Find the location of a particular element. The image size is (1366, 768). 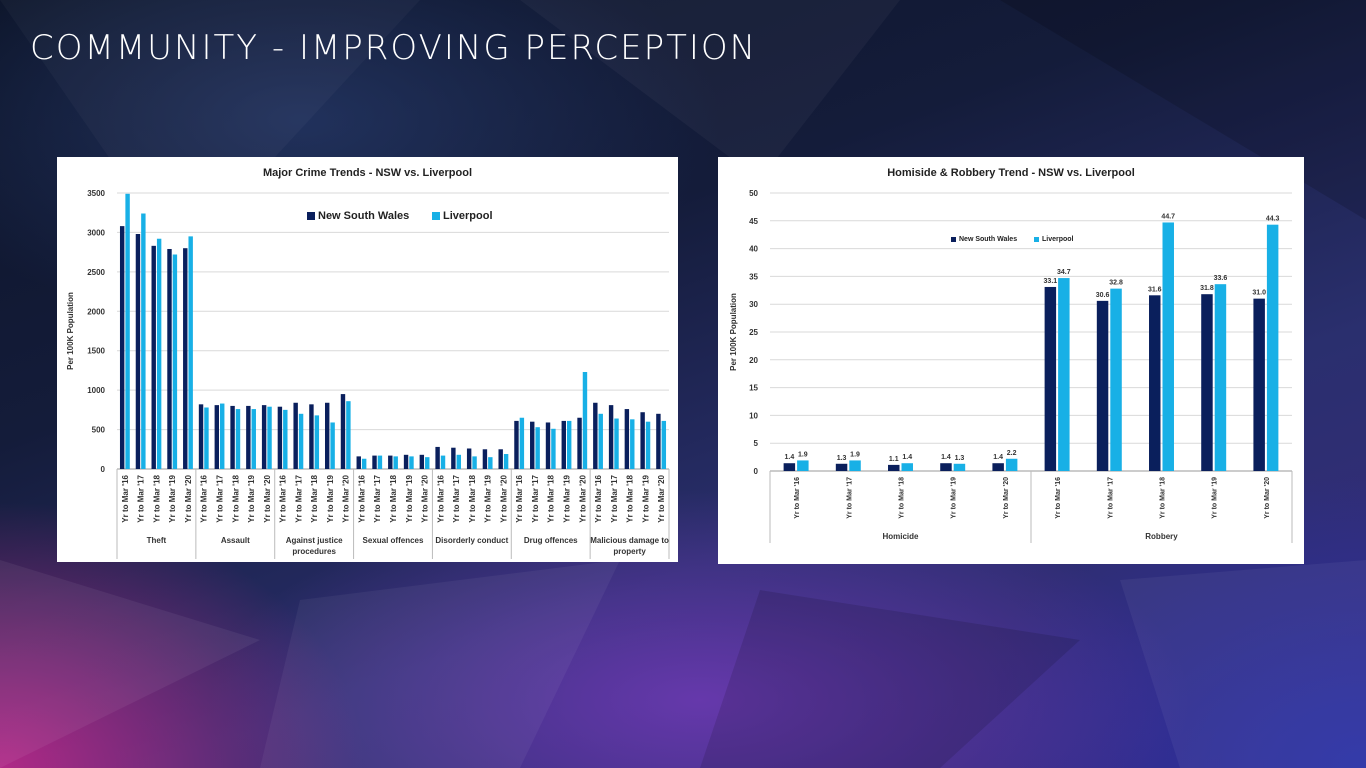

y-tick-label: 1000 is located at coordinates (96, 390).